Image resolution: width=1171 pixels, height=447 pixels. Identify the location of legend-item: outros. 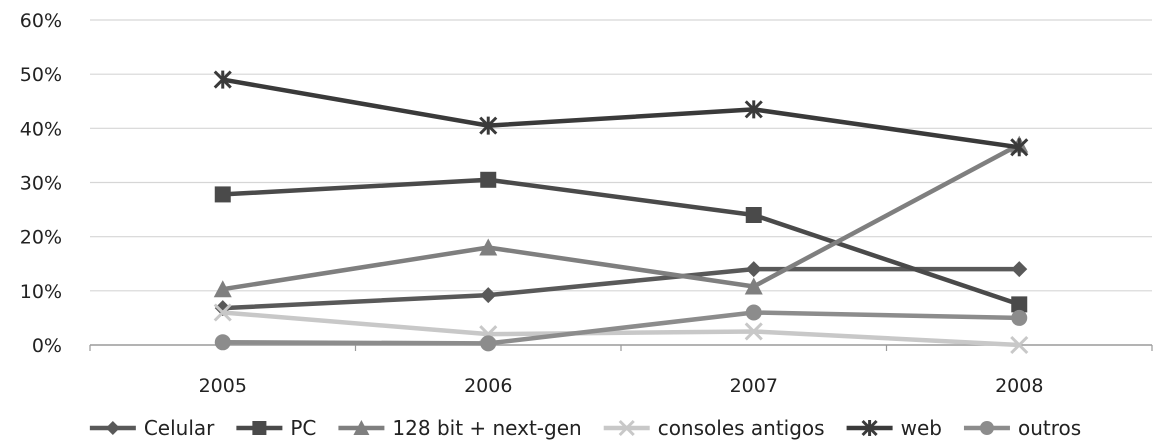
(1022, 428).